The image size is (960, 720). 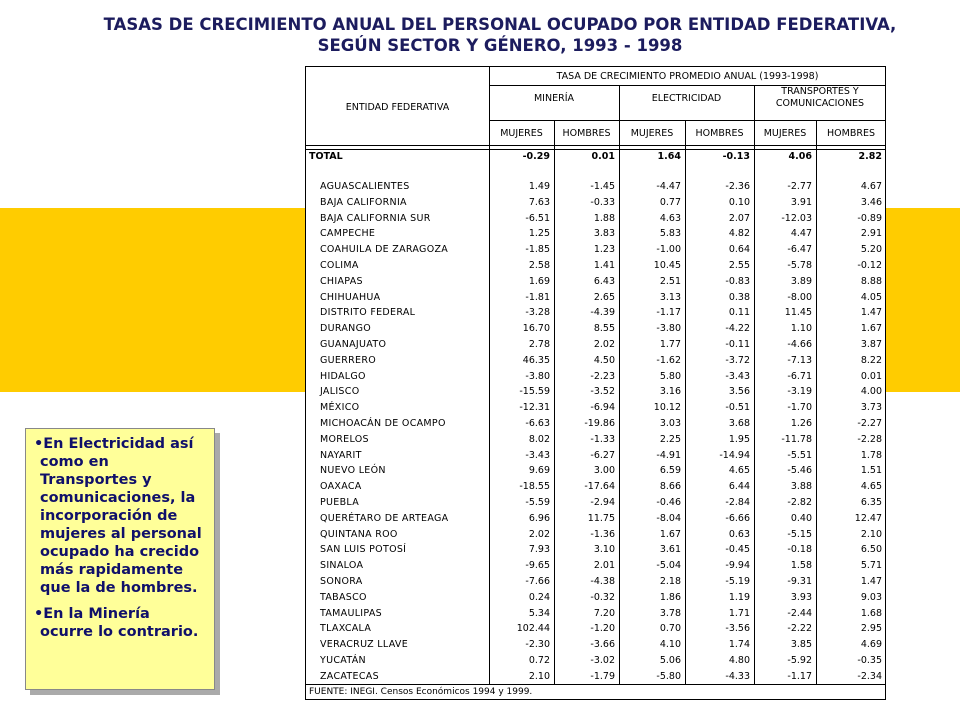 I want to click on state-value: 1.49, so click(x=539, y=186).